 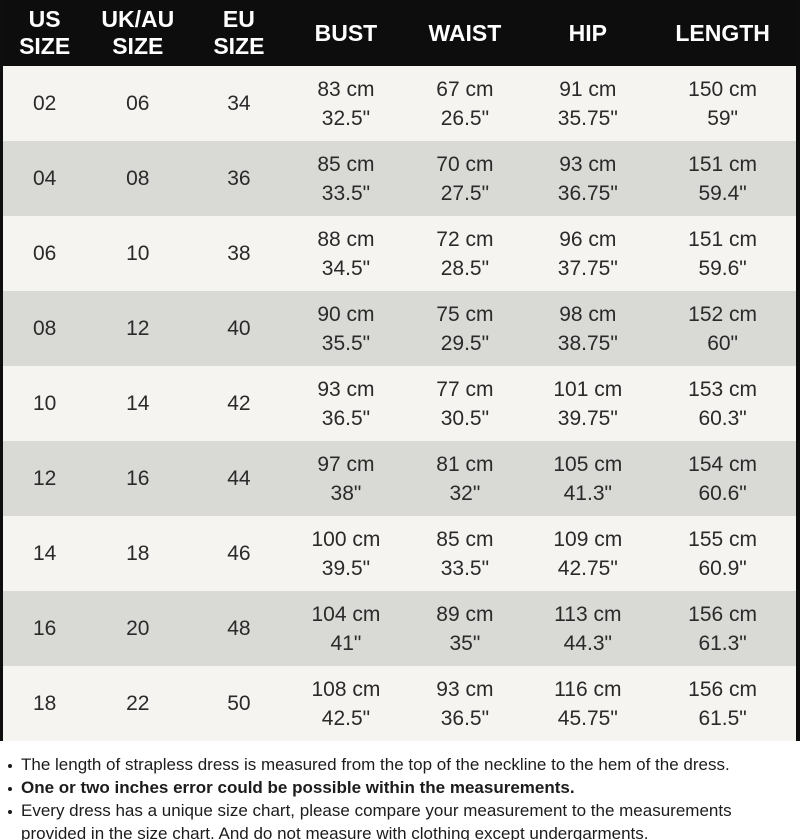 What do you see at coordinates (723, 343) in the screenshot?
I see `length-inch-value: 60"` at bounding box center [723, 343].